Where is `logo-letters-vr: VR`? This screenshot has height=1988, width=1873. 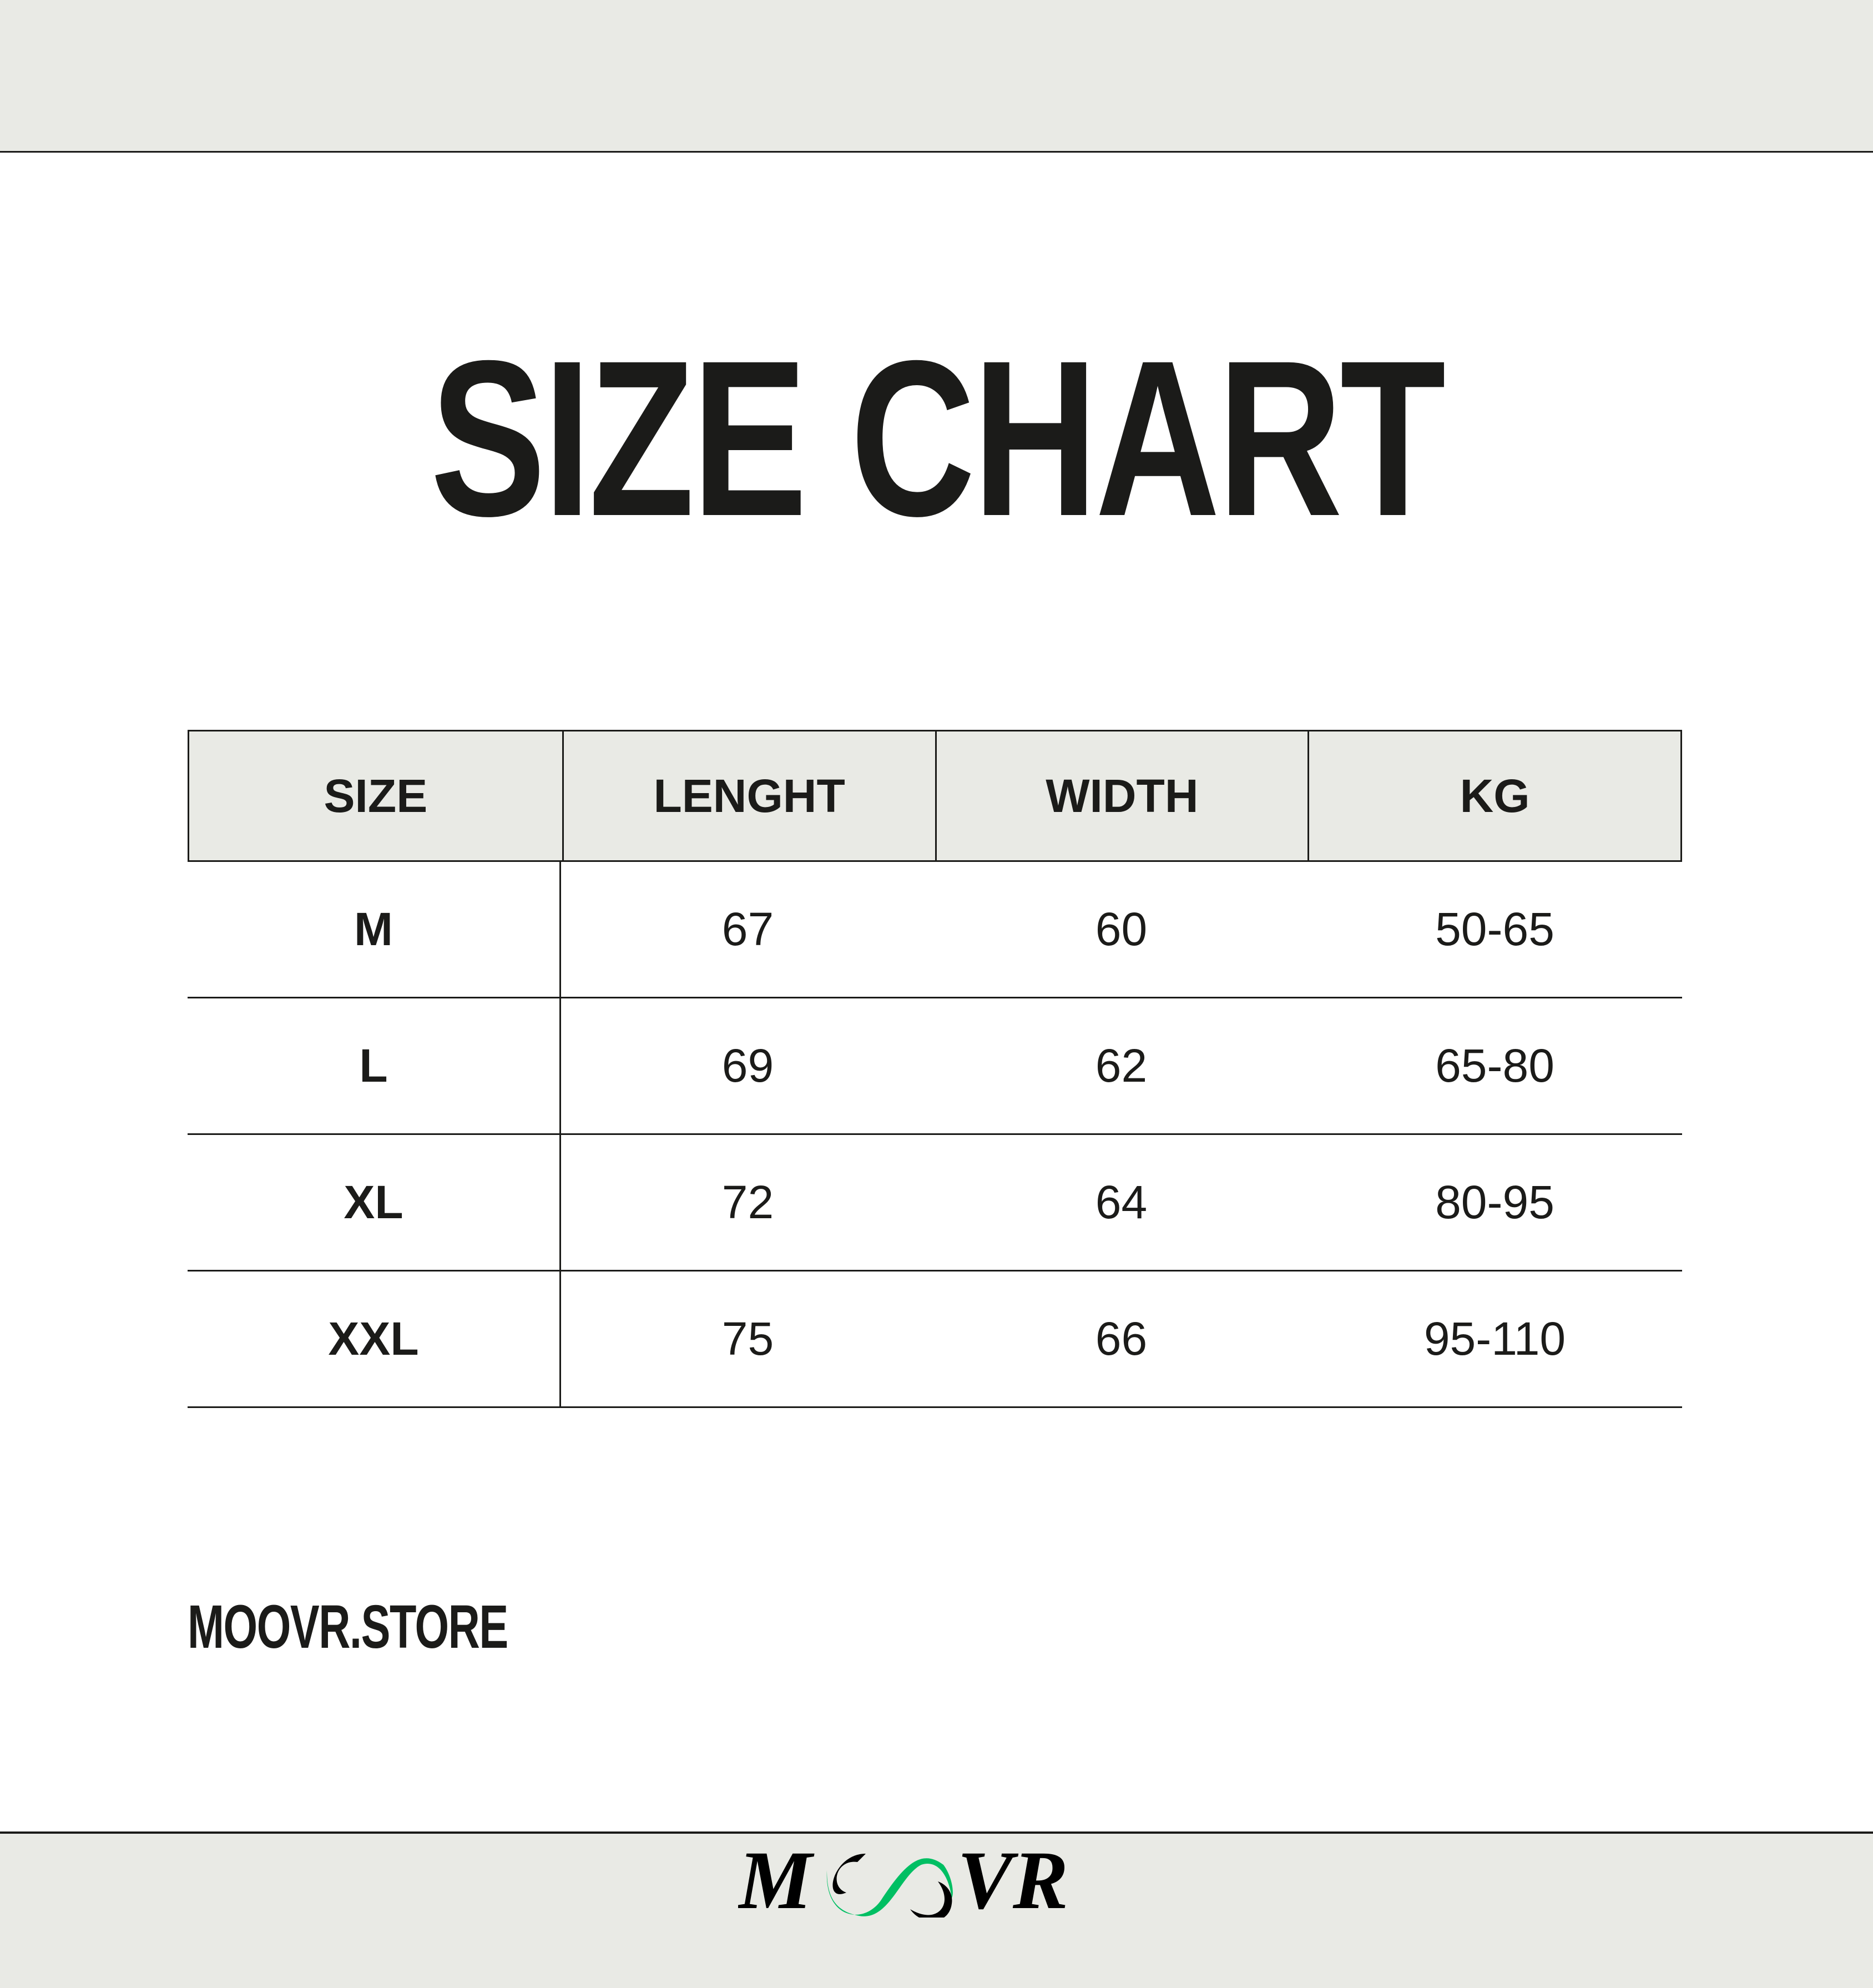 logo-letters-vr: VR is located at coordinates (1012, 1880).